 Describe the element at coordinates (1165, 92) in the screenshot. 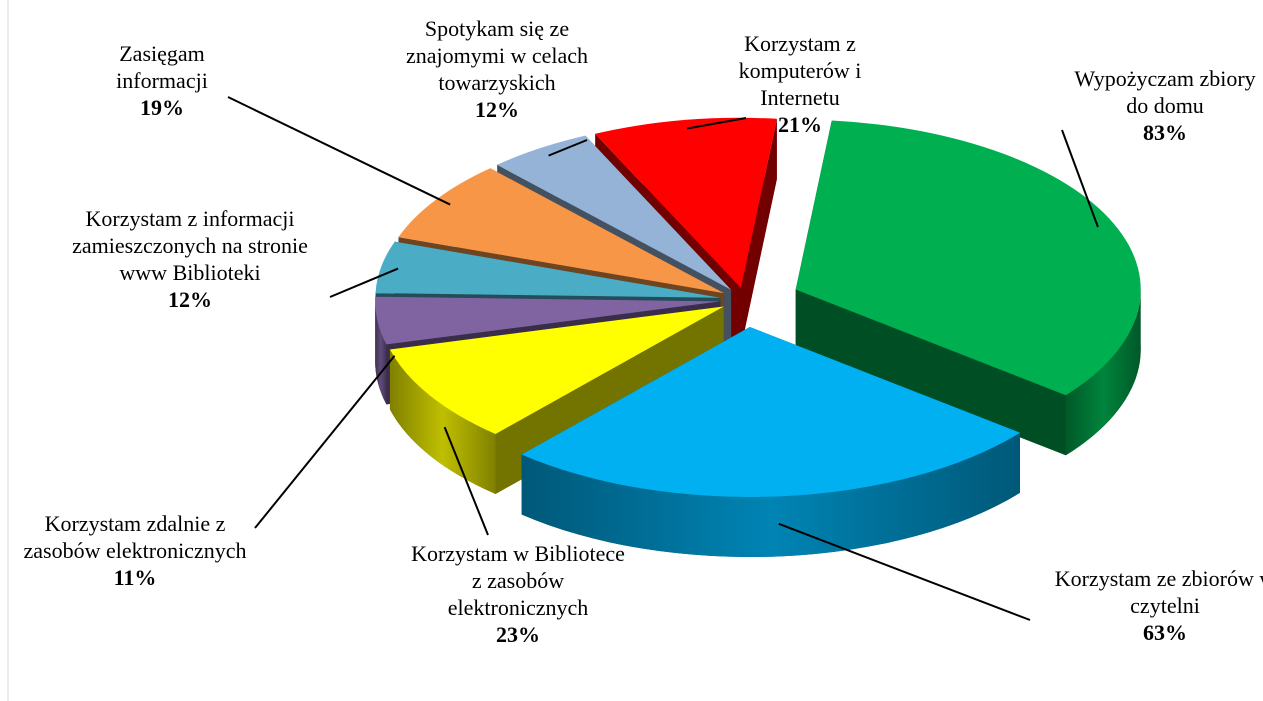

I see `category-label: Wypożyczam zbiory do domu` at that location.